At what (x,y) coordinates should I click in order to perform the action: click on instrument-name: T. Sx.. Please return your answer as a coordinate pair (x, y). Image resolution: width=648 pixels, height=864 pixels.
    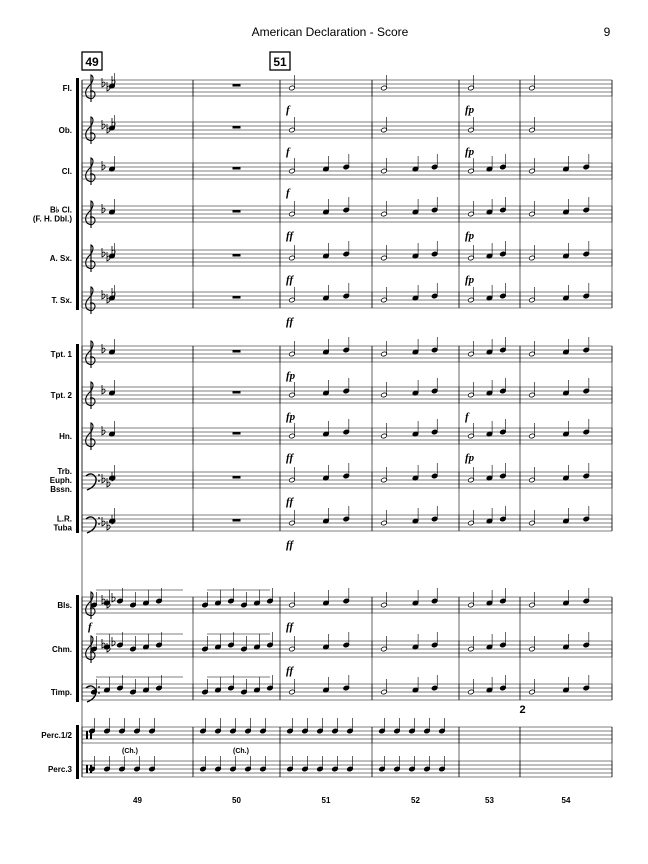
    Looking at the image, I should click on (62, 300).